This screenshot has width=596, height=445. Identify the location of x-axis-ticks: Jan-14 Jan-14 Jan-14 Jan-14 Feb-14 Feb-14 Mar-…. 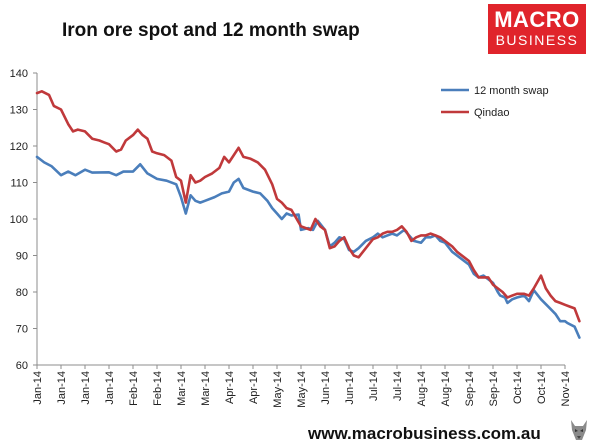
(302, 386).